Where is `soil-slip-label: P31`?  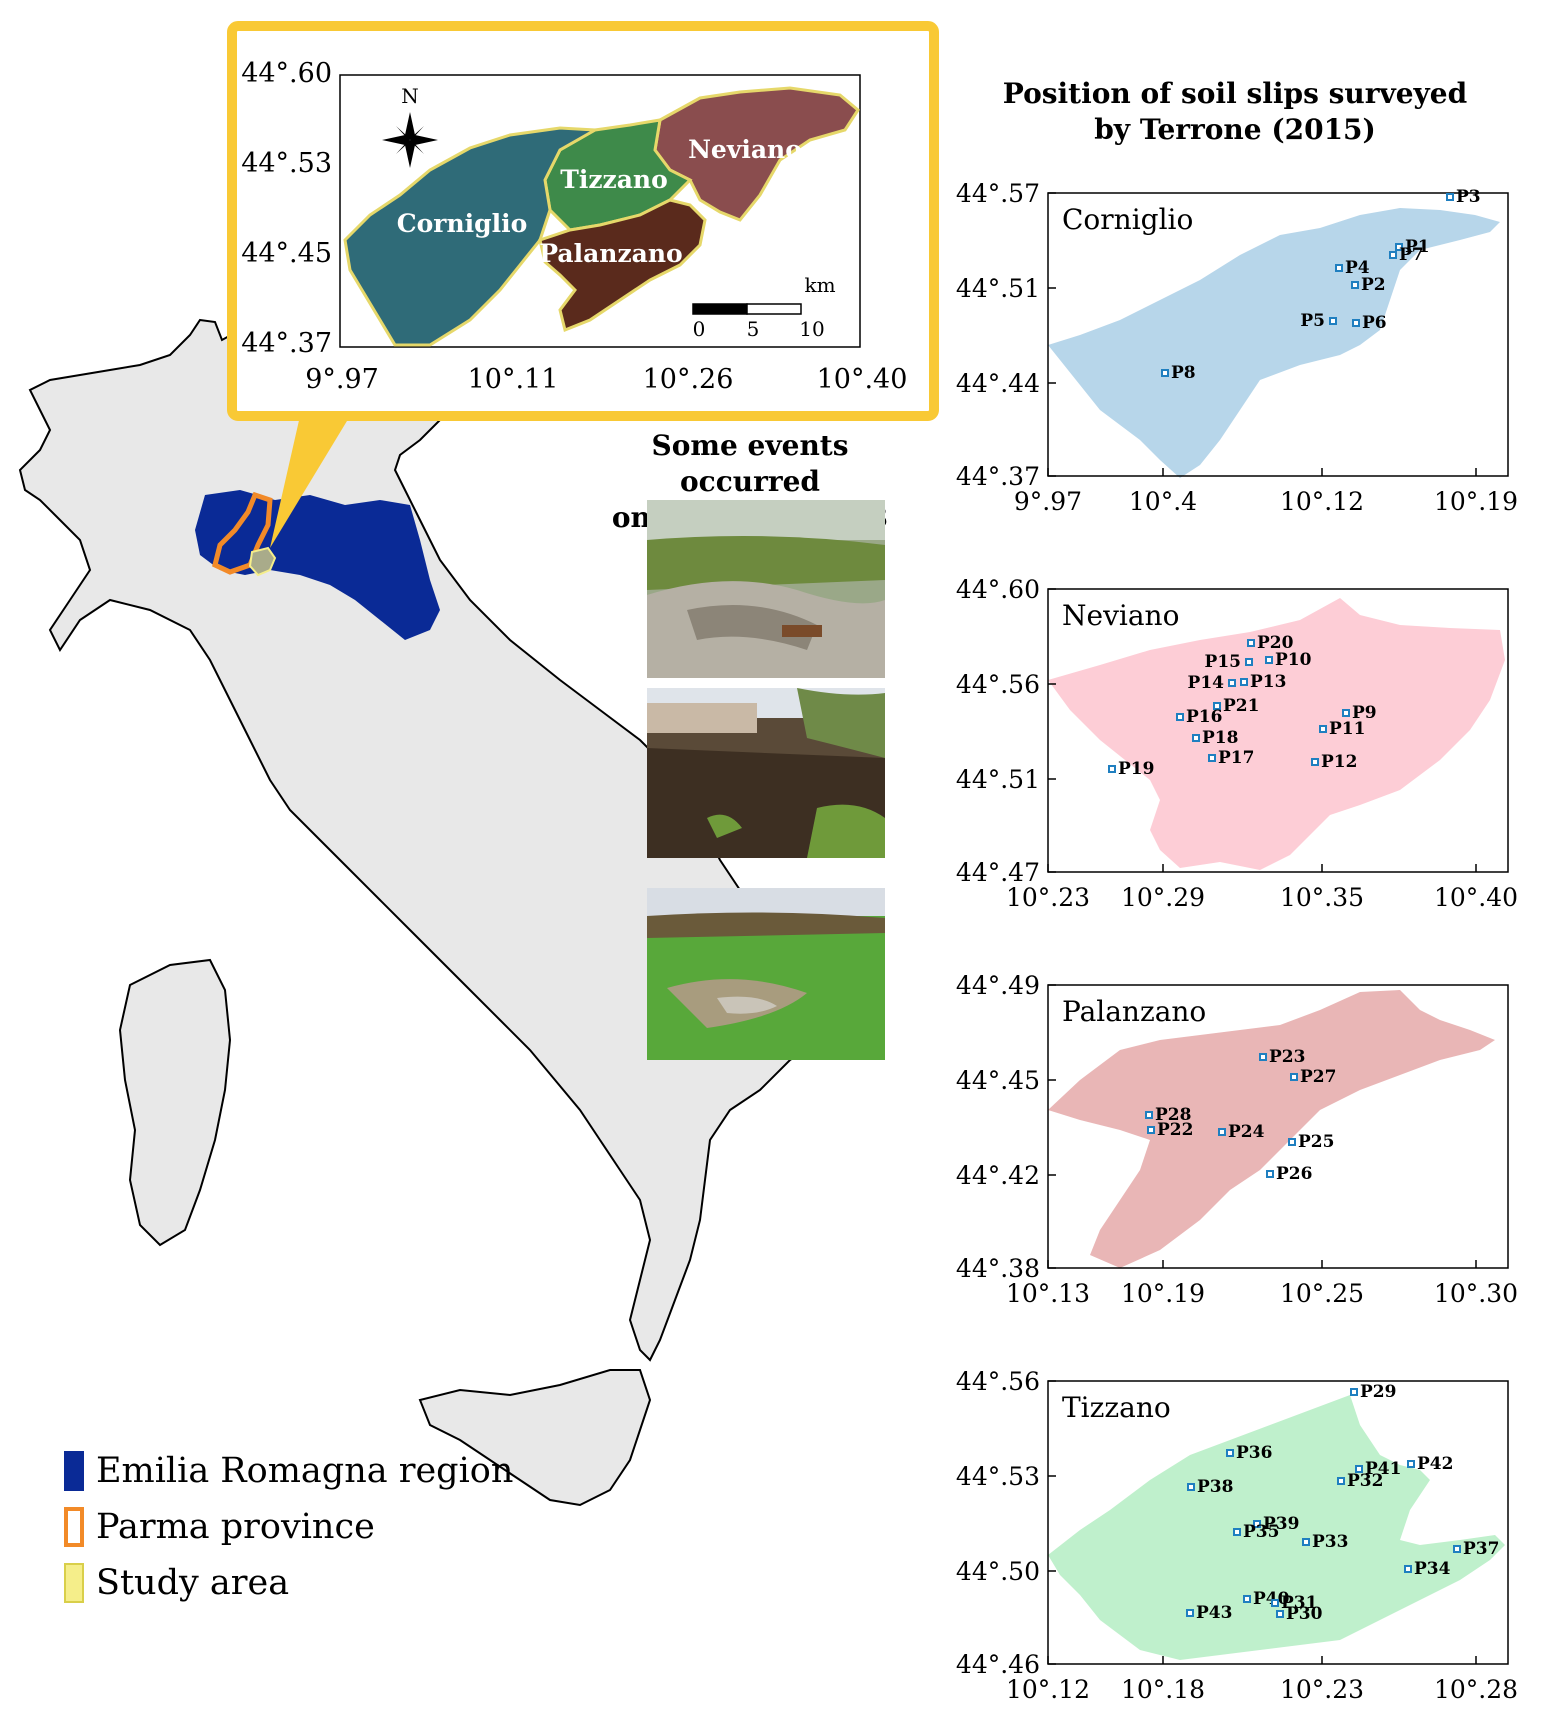 soil-slip-label: P31 is located at coordinates (1299, 1603).